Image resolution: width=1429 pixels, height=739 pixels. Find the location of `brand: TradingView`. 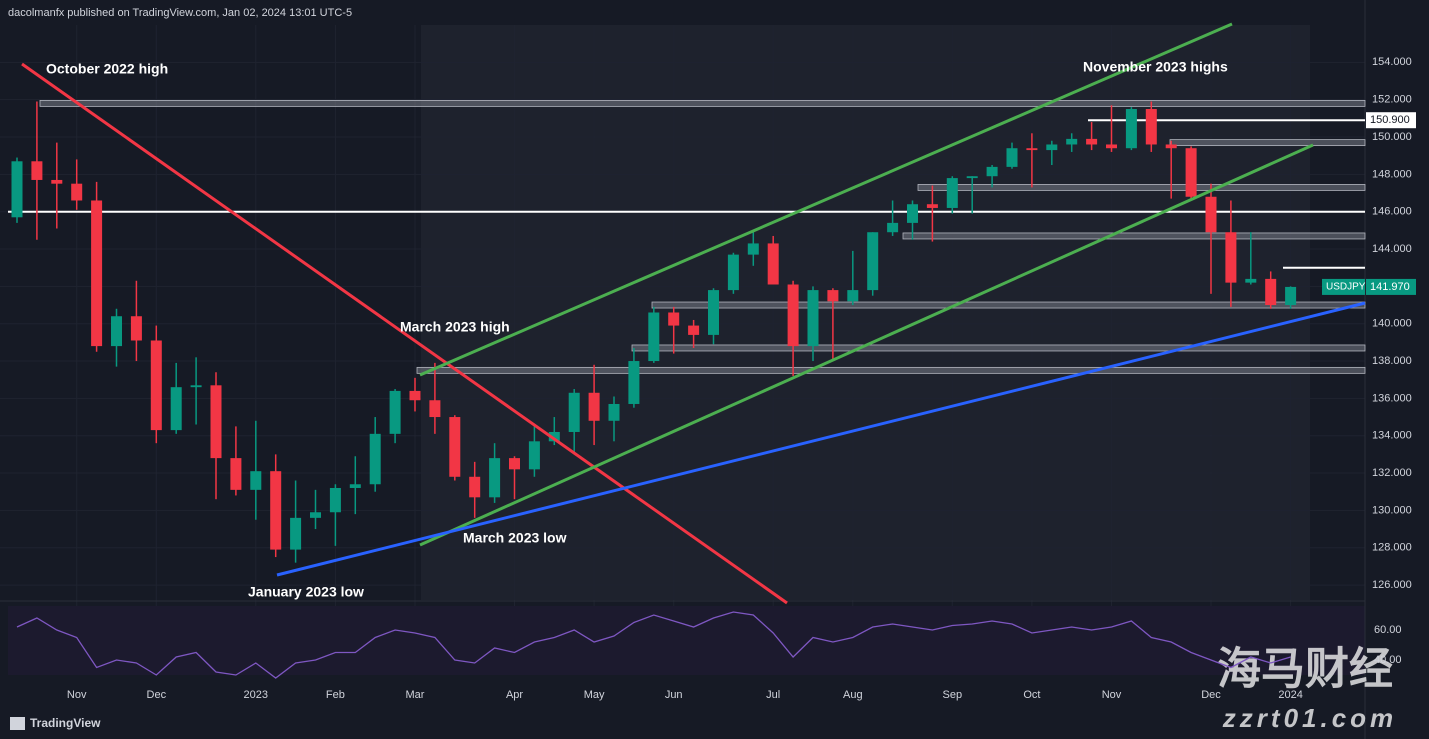

brand: TradingView is located at coordinates (65, 723).